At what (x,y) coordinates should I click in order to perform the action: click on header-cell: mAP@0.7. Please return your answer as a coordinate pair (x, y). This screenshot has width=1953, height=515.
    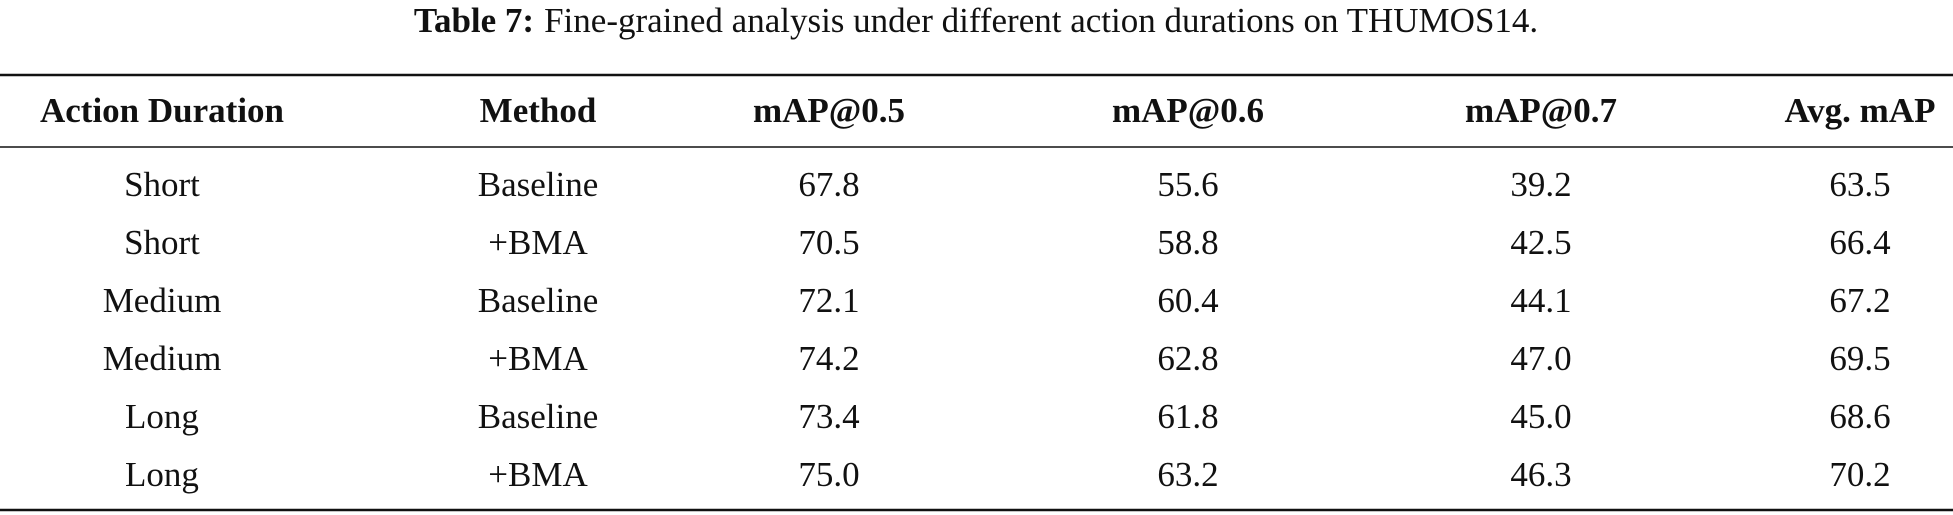
    Looking at the image, I should click on (1541, 110).